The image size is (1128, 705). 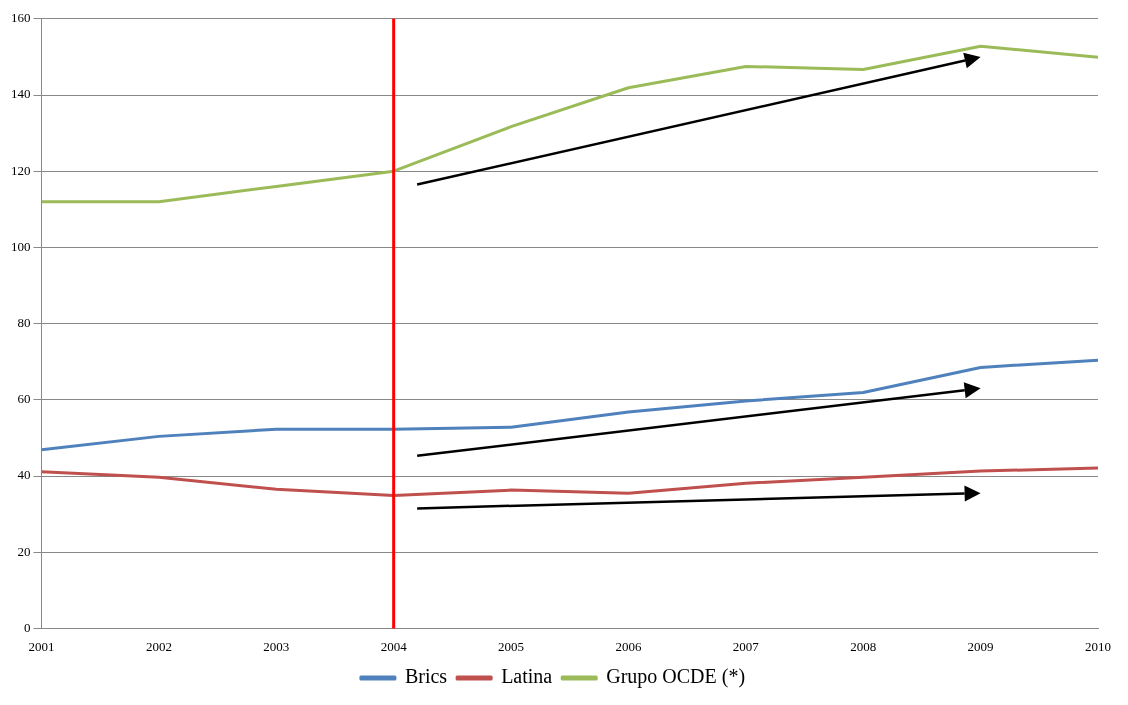 I want to click on x-tick-label: 2008, so click(x=863, y=646).